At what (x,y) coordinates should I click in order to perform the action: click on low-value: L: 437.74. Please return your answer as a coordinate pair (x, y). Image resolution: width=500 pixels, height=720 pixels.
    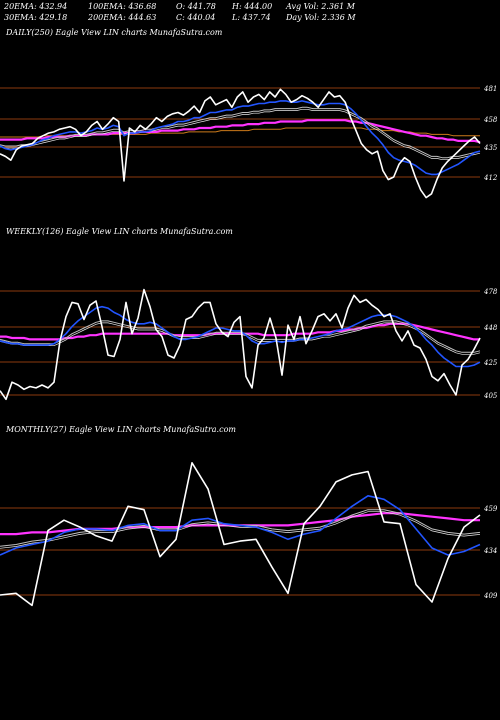
    Looking at the image, I should click on (251, 17).